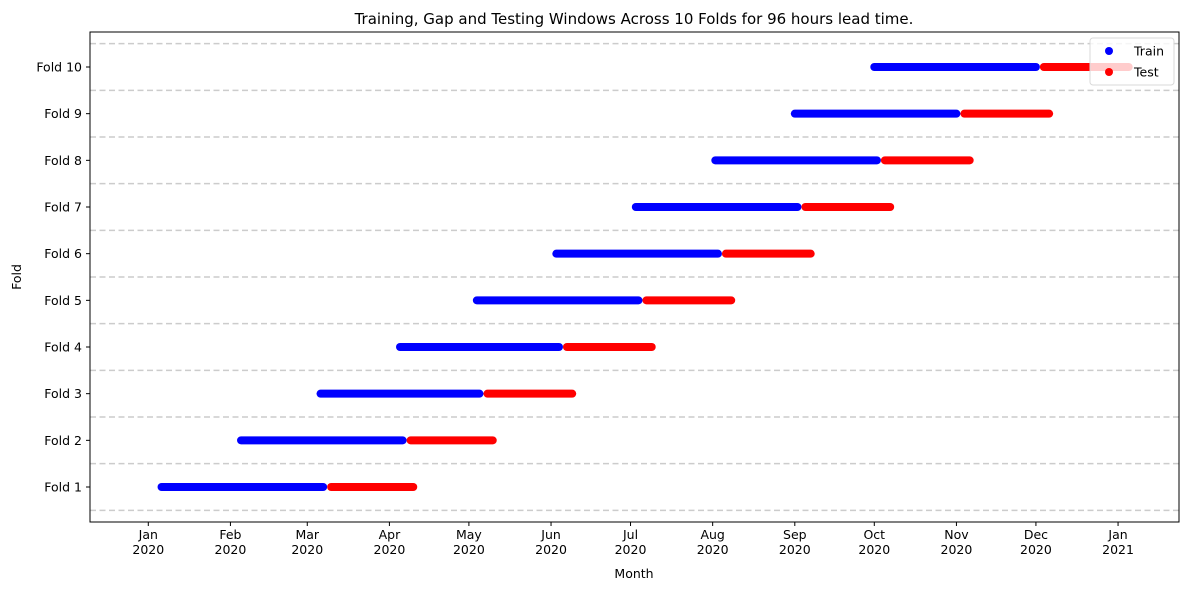 This screenshot has width=1189, height=590. Describe the element at coordinates (63, 487) in the screenshot. I see `y-tick-label: Fold 1` at that location.